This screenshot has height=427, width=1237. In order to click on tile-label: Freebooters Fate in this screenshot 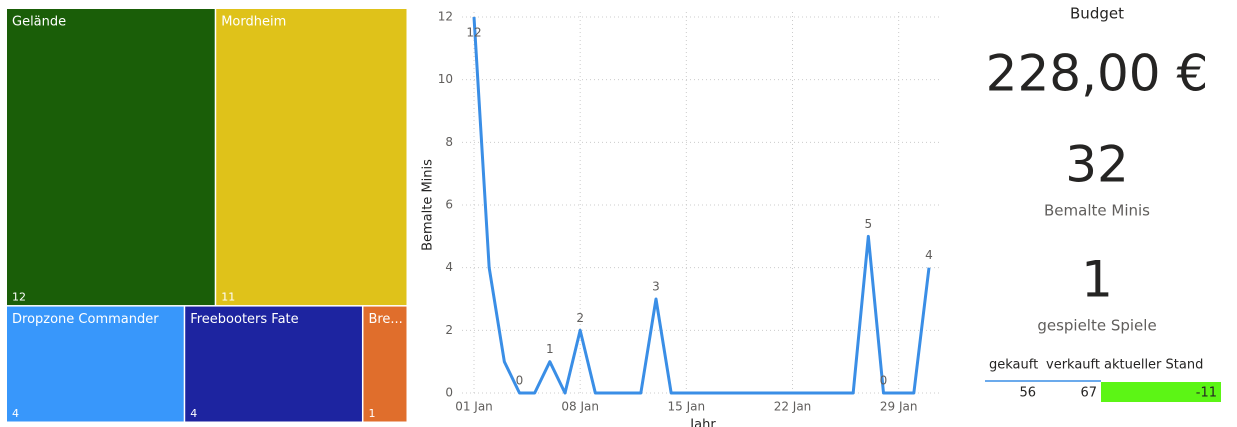, I will do `click(244, 319)`.